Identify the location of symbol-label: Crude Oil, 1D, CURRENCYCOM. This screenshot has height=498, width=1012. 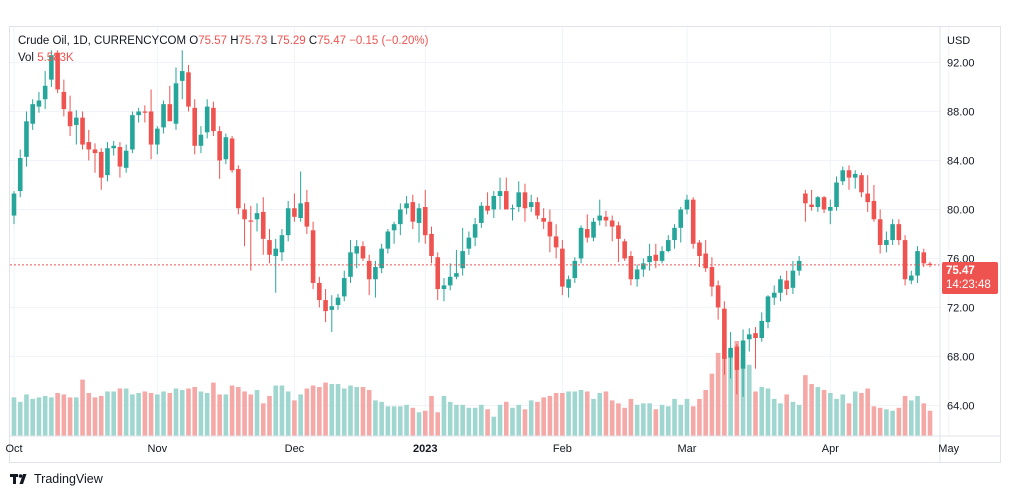
(102, 41).